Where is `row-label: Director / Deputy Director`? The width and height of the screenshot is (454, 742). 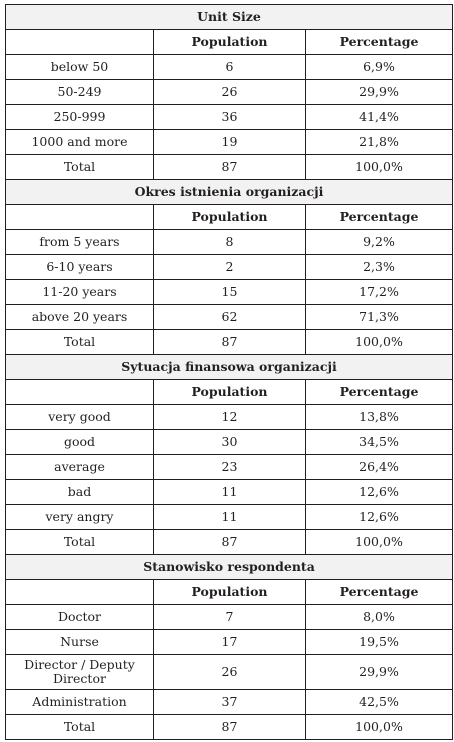
row-label: Director / Deputy Director is located at coordinates (79, 672).